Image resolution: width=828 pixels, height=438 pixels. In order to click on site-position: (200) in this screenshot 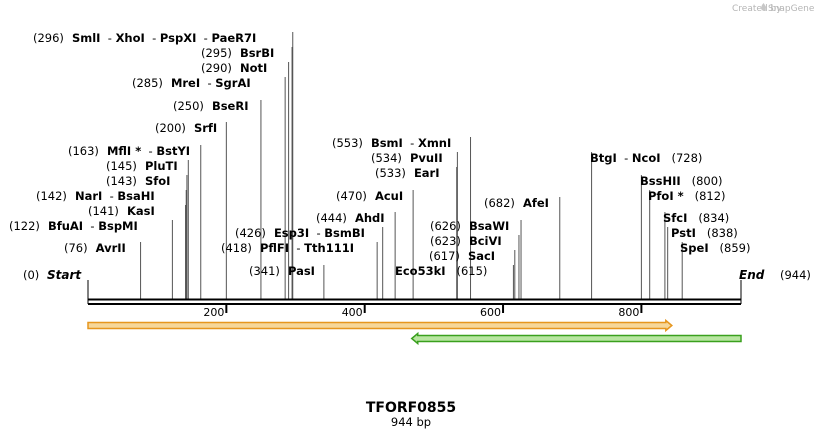, I will do `click(170, 128)`.